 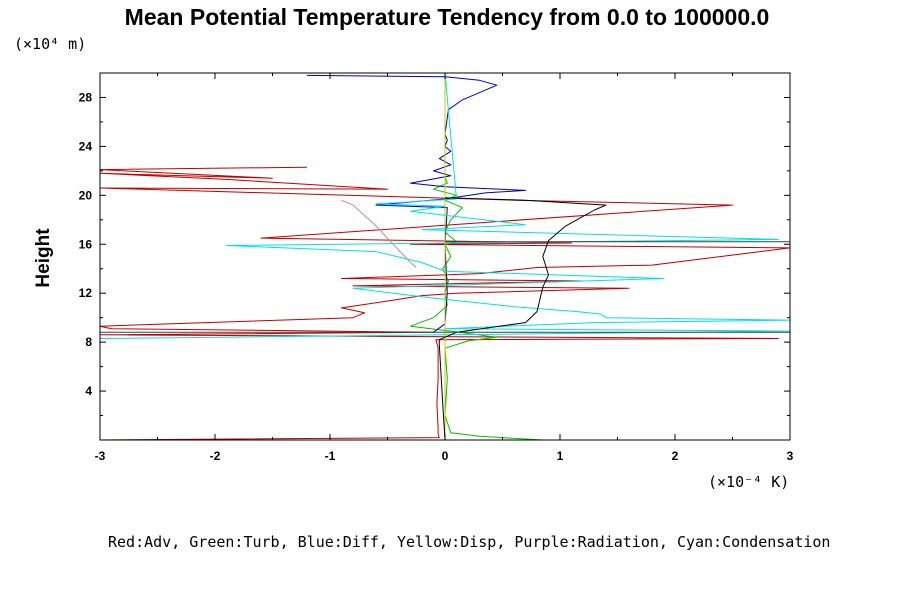 What do you see at coordinates (675, 456) in the screenshot?
I see `x-tick-label: 2` at bounding box center [675, 456].